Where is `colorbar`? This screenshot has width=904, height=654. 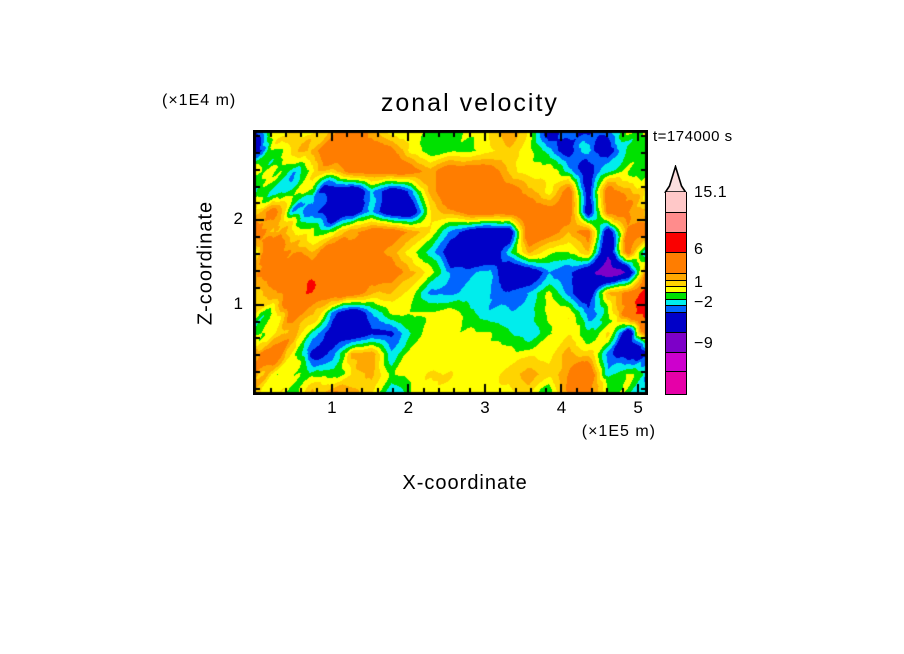 colorbar is located at coordinates (676, 293).